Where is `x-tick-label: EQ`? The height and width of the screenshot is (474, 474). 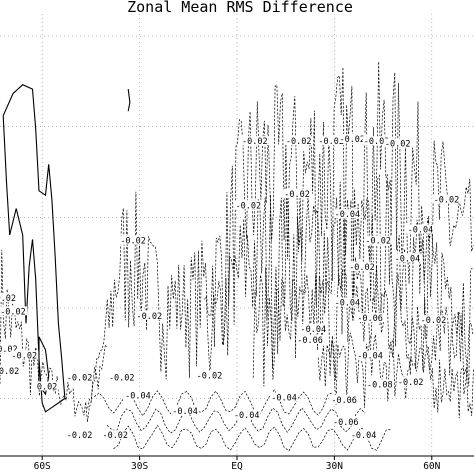
x-tick-label: EQ is located at coordinates (237, 466).